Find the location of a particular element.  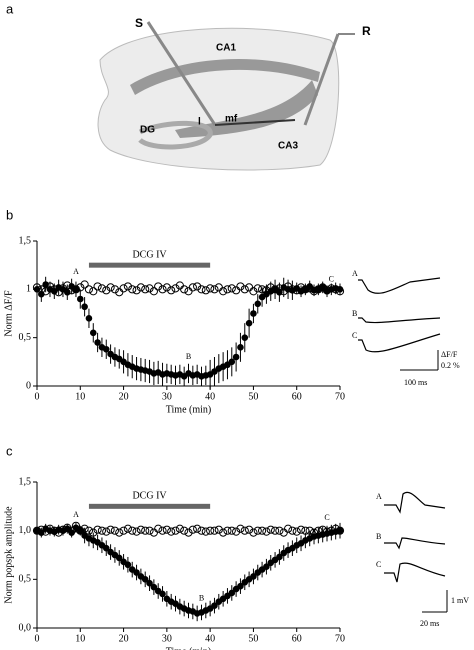

panel-label: c is located at coordinates (9, 450).